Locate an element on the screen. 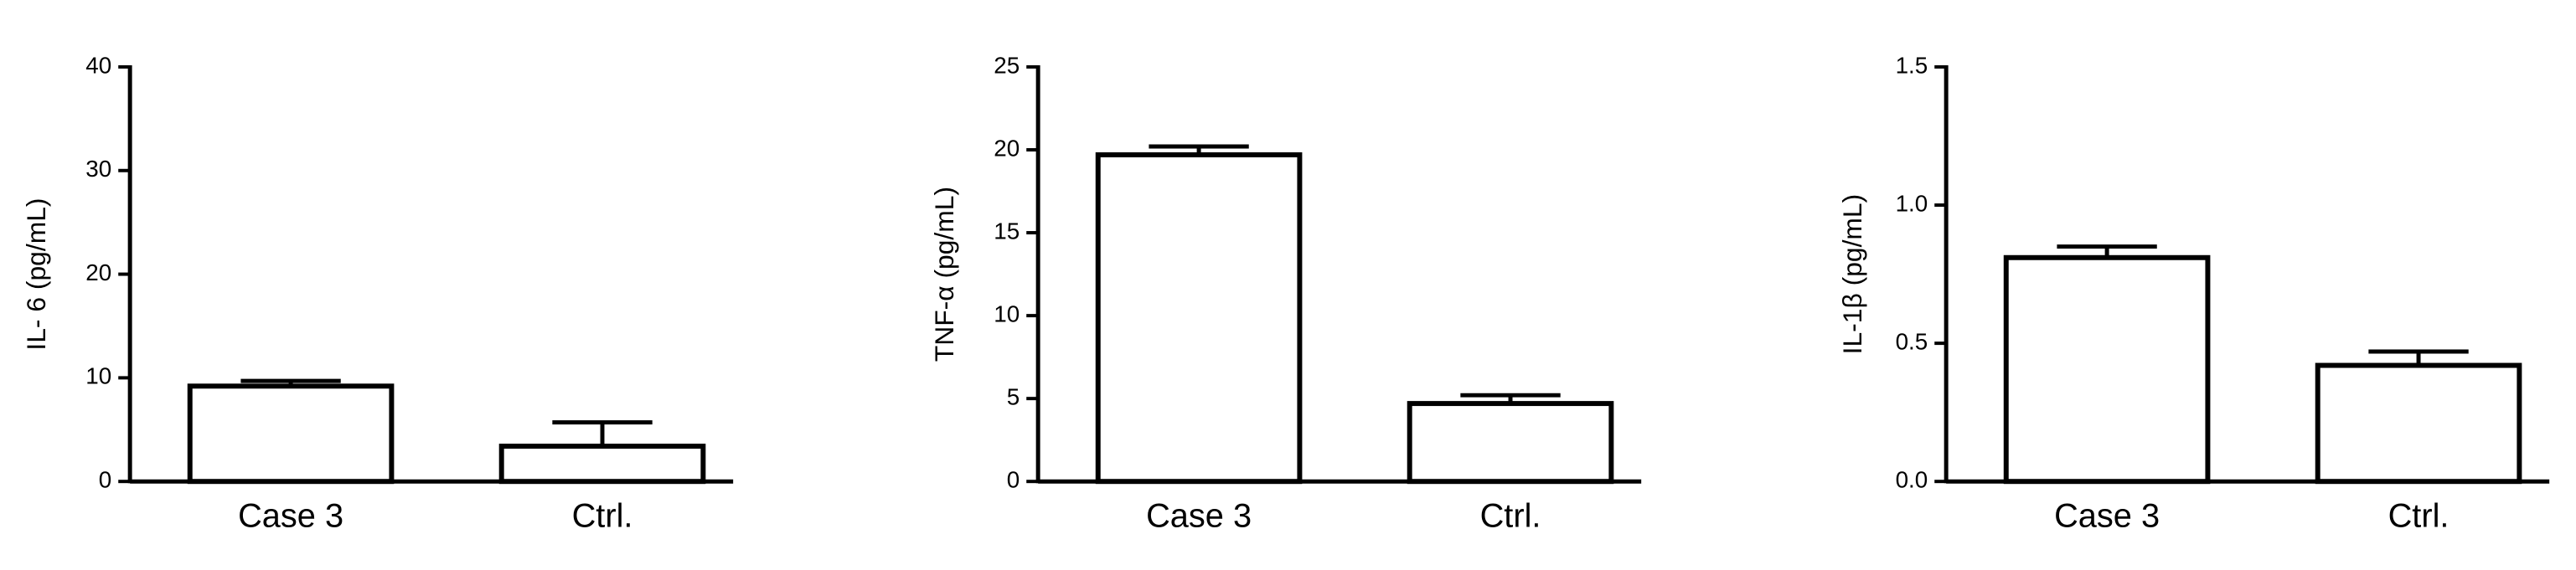 The height and width of the screenshot is (570, 2576). y-tick-label: 40 is located at coordinates (98, 65).